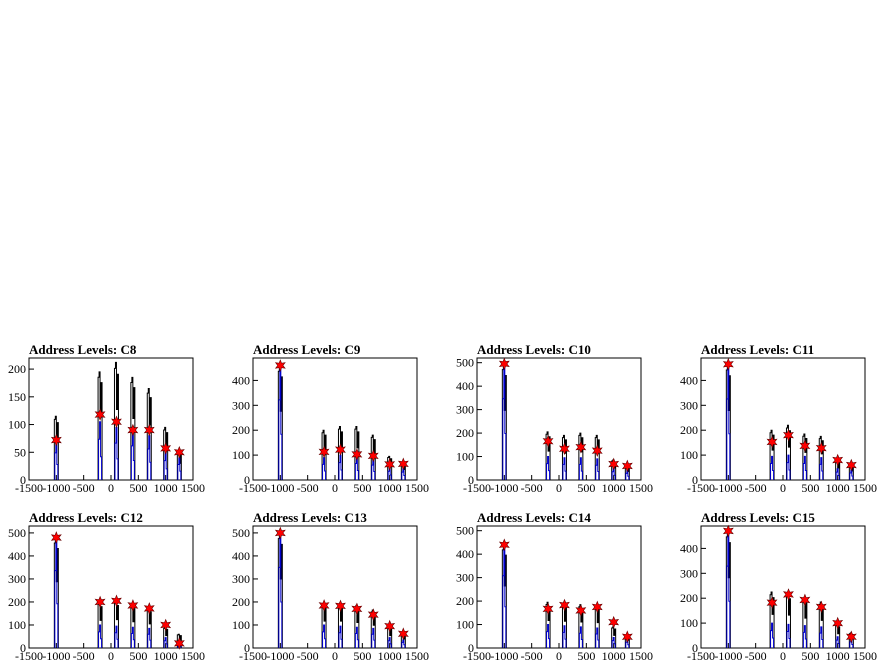  Describe the element at coordinates (465, 531) in the screenshot. I see `y-tick-label: 500` at that location.